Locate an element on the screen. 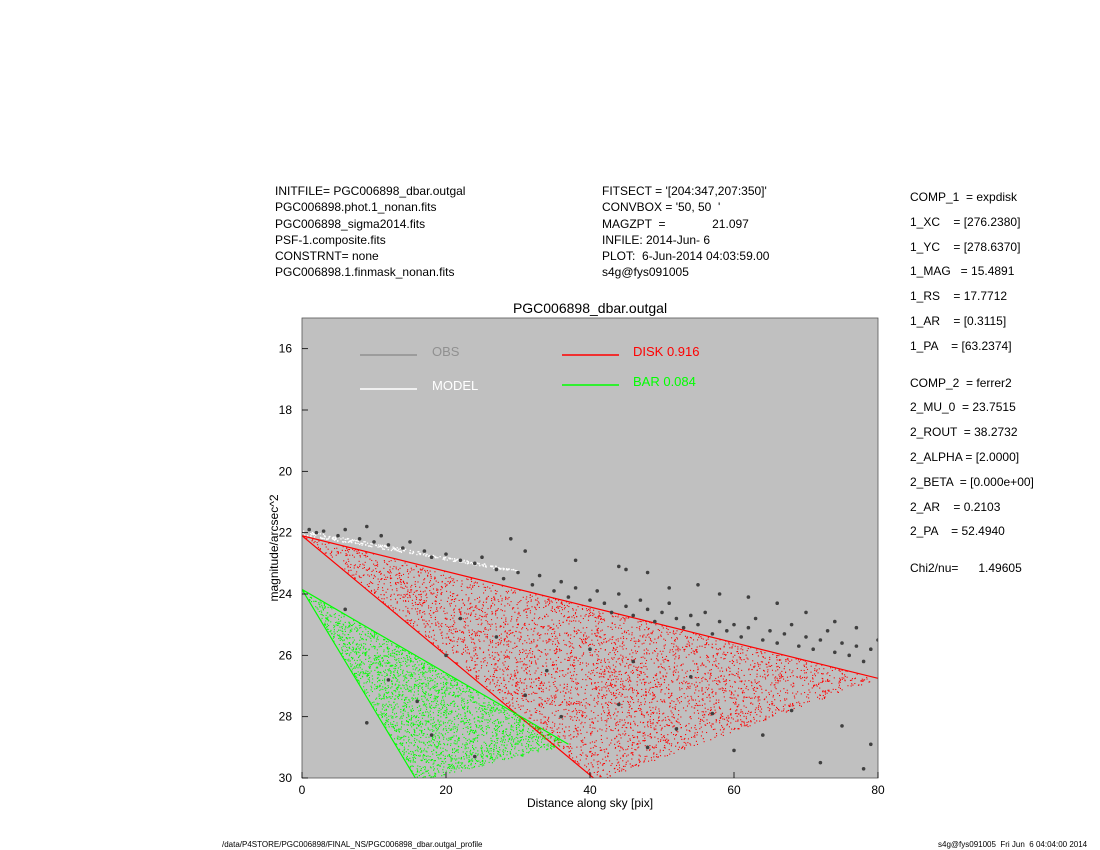  param-line: 1_YC = [278.6370] is located at coordinates (965, 246).